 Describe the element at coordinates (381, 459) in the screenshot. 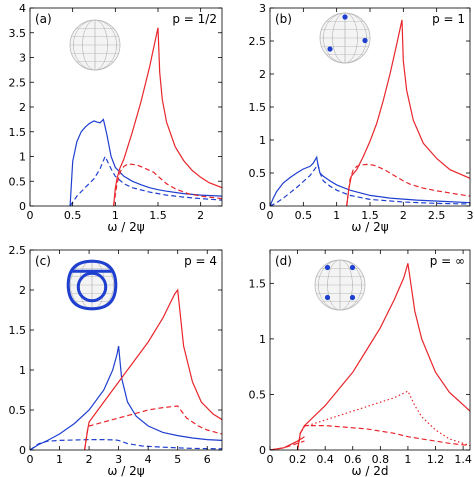

I see `x-tick-label: 0.8` at that location.